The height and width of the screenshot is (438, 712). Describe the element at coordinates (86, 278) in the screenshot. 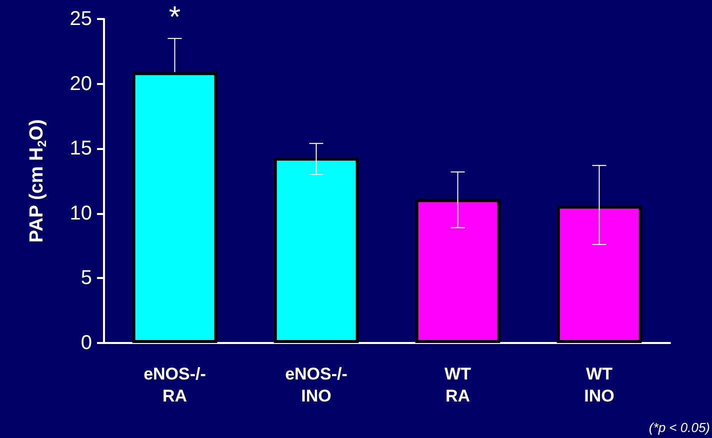

I see `y-tick-label: 5` at that location.